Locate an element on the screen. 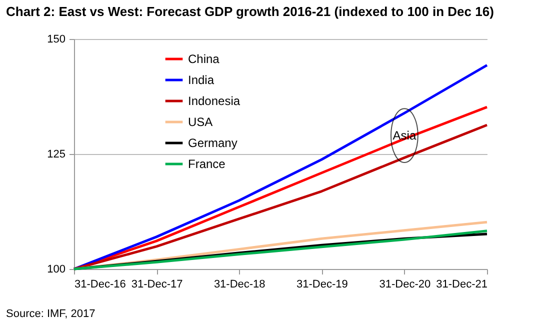 Image resolution: width=542 pixels, height=326 pixels. legend-label: France is located at coordinates (207, 164).